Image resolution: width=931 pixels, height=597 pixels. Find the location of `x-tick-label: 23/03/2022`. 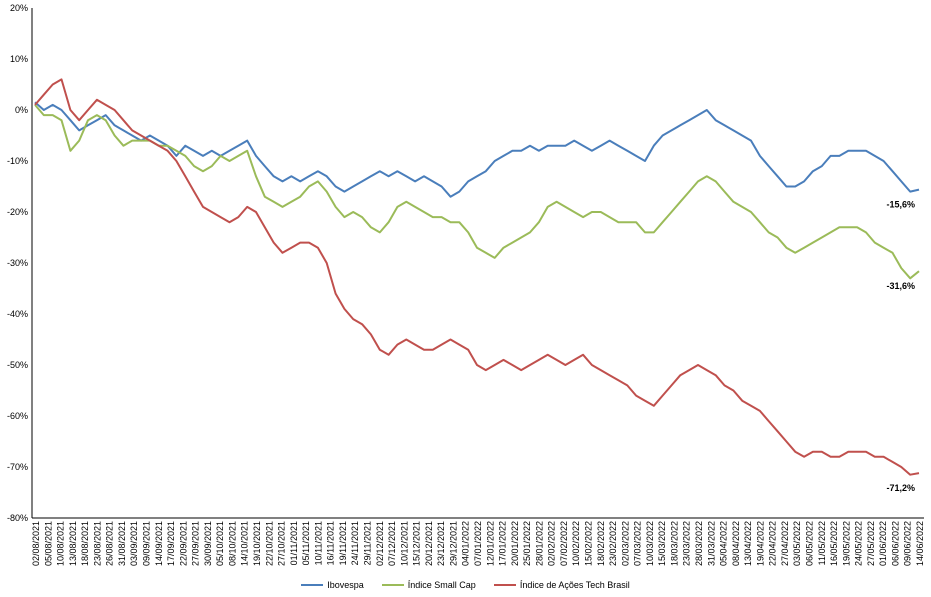

x-tick-label: 23/03/2022 is located at coordinates (687, 543).